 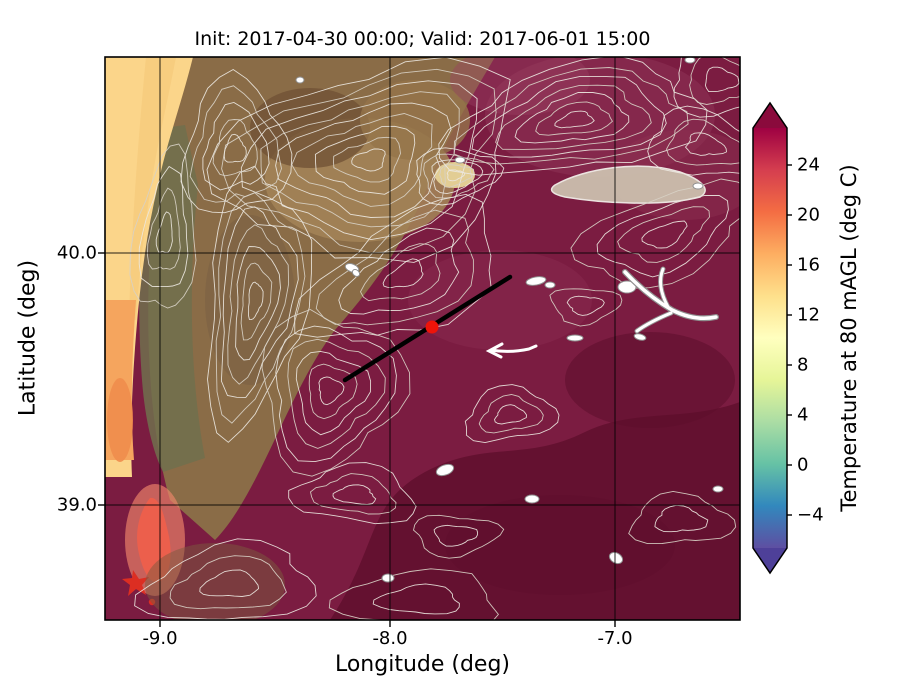 What do you see at coordinates (789, 340) in the screenshot?
I see `colorbar-tick-marks` at bounding box center [789, 340].